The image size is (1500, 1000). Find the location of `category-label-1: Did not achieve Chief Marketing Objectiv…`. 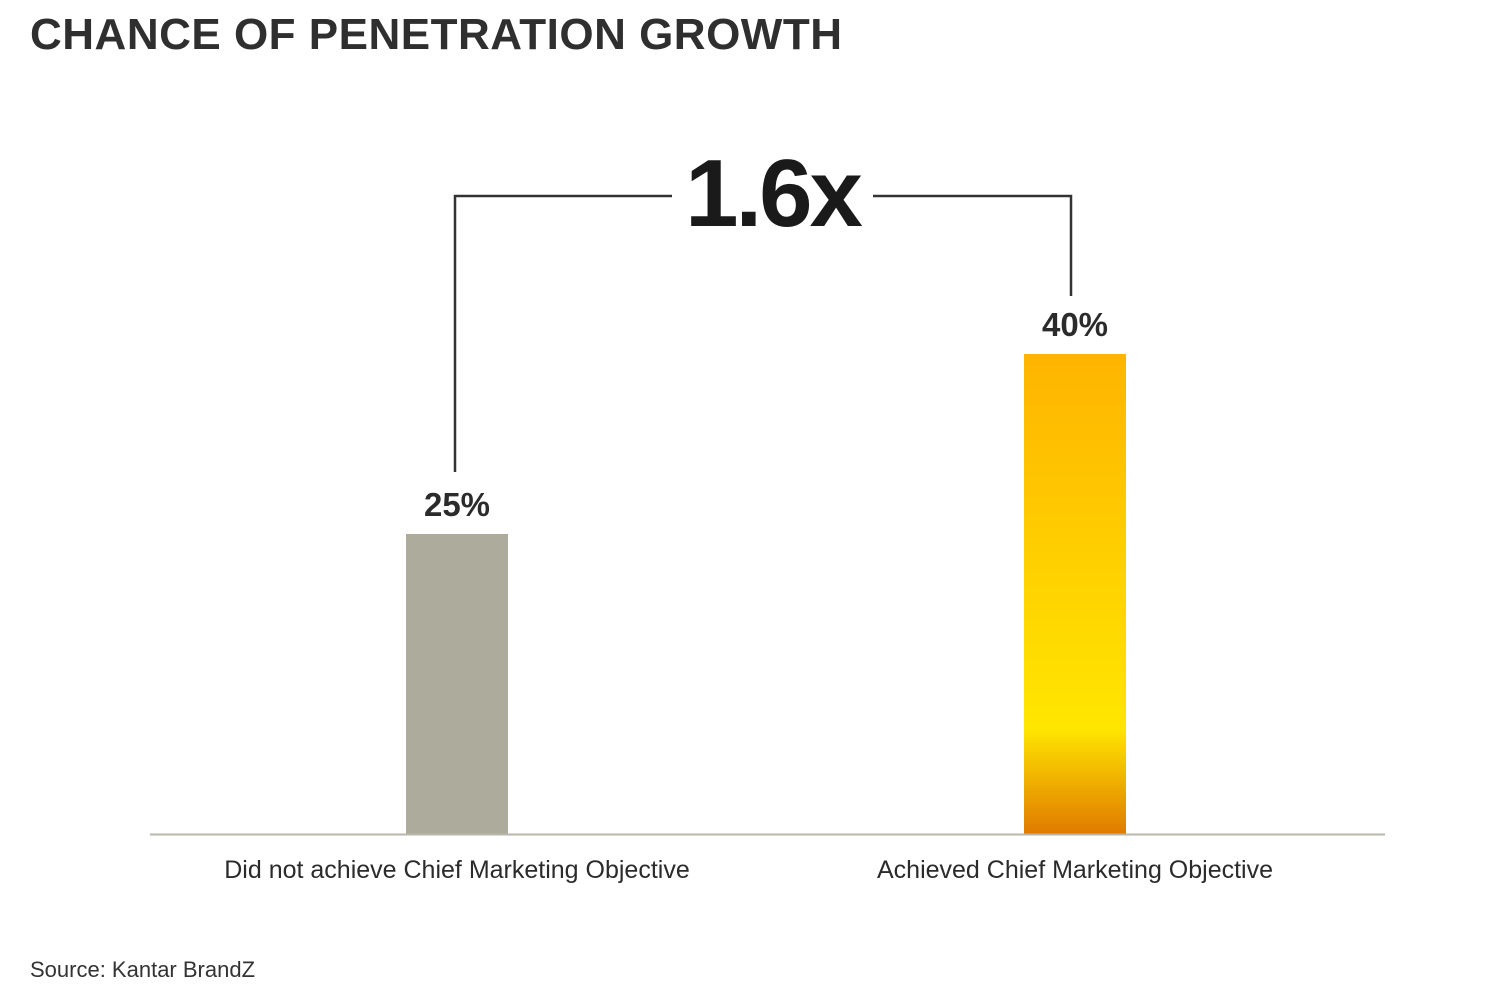

category-label-1: Did not achieve Chief Marketing Objectiv… is located at coordinates (457, 870).